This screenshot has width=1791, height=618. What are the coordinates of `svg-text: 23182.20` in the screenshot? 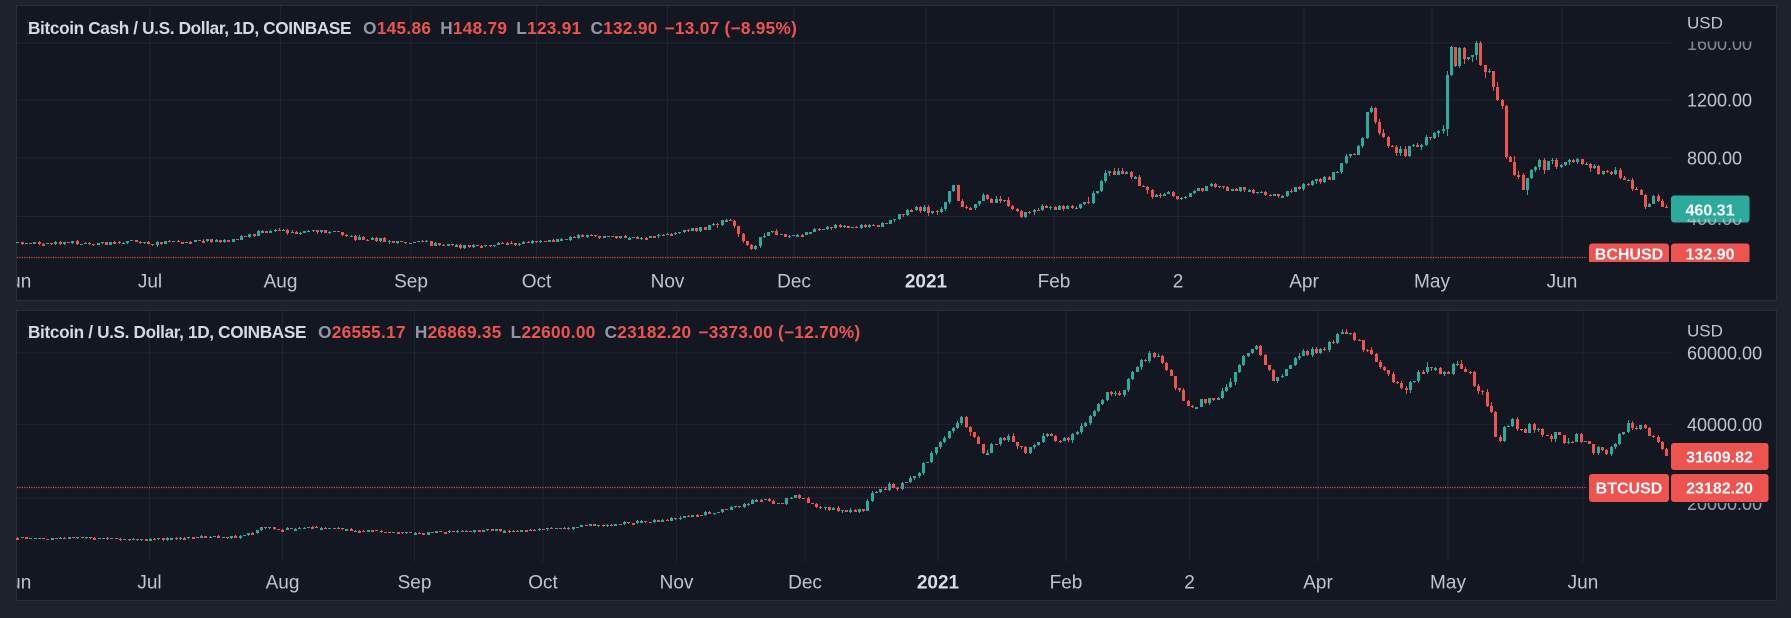 It's located at (1719, 489).